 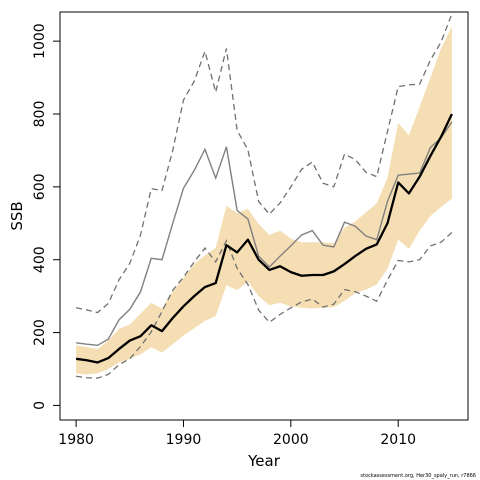 I want to click on y-tick-label: 1000, so click(x=40, y=41).